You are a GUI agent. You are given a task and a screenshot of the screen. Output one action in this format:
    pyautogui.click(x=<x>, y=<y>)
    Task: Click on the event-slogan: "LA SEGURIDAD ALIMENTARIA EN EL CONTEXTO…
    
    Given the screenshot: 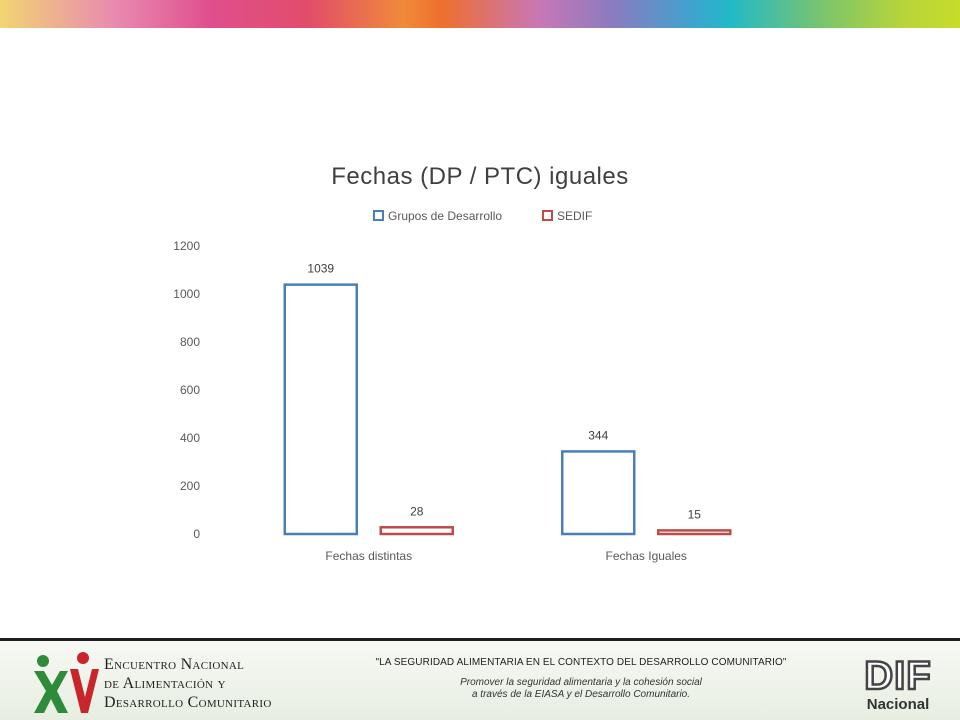 What is the action you would take?
    pyautogui.click(x=581, y=662)
    